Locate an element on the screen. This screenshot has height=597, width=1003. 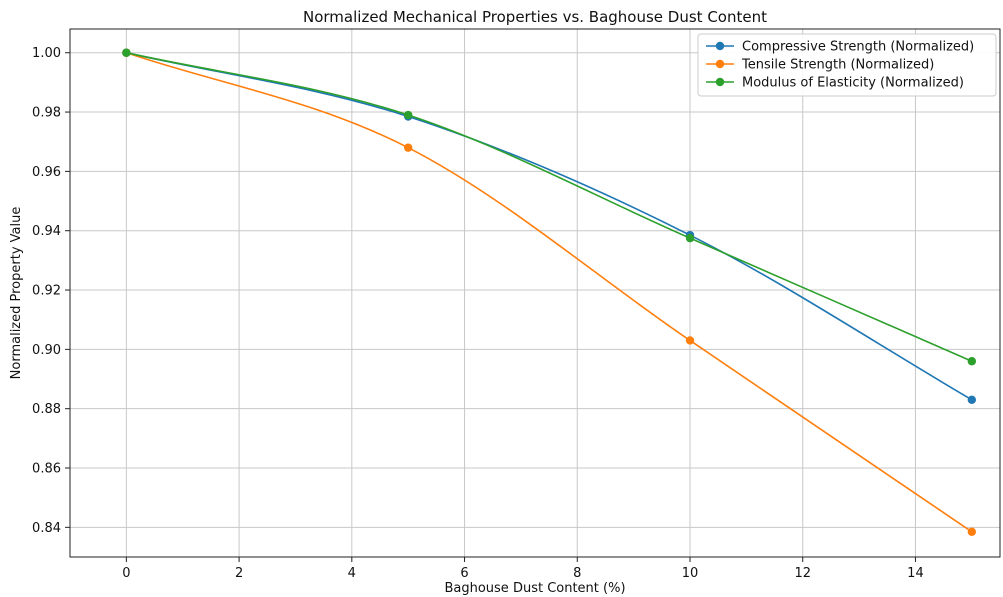
x-tick-label: 0 is located at coordinates (126, 573).